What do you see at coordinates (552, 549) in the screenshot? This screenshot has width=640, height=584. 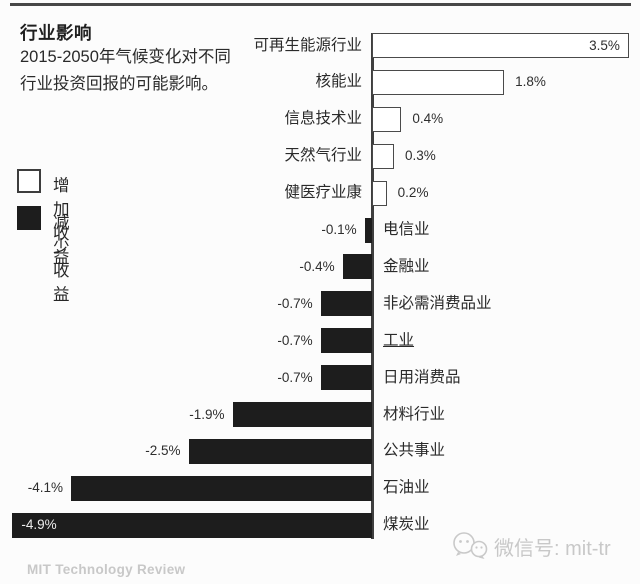 I see `wechat-id-label: 微信号: mit-tr` at bounding box center [552, 549].